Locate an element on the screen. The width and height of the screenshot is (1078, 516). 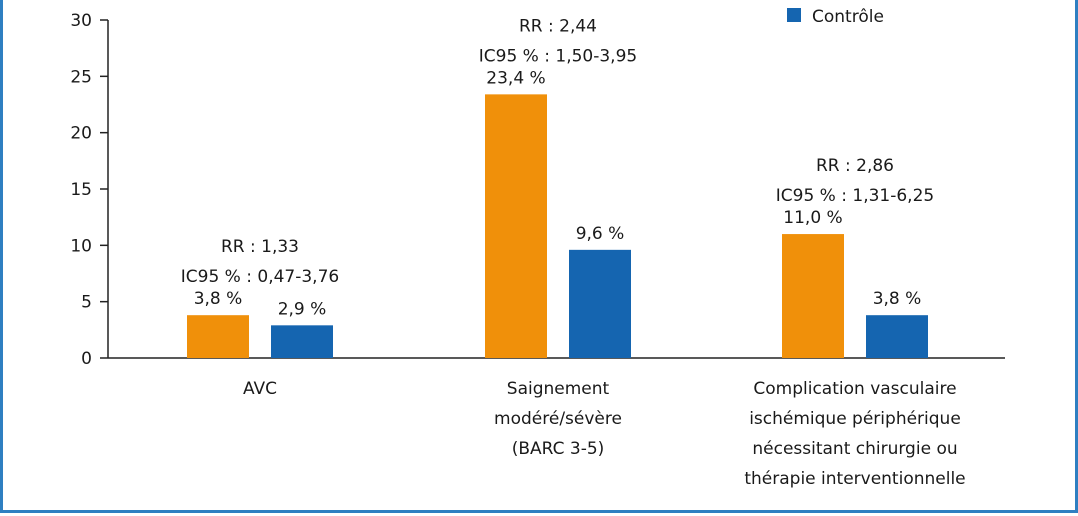
category-label: ischémique périphérique is located at coordinates (855, 419).